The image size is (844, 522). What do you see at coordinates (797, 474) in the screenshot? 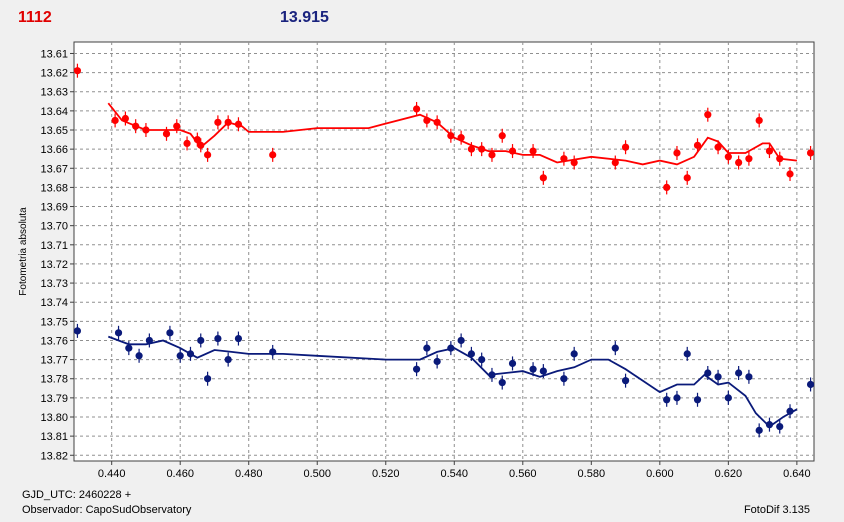
I see `x-tick-label: 0.640` at bounding box center [797, 474].